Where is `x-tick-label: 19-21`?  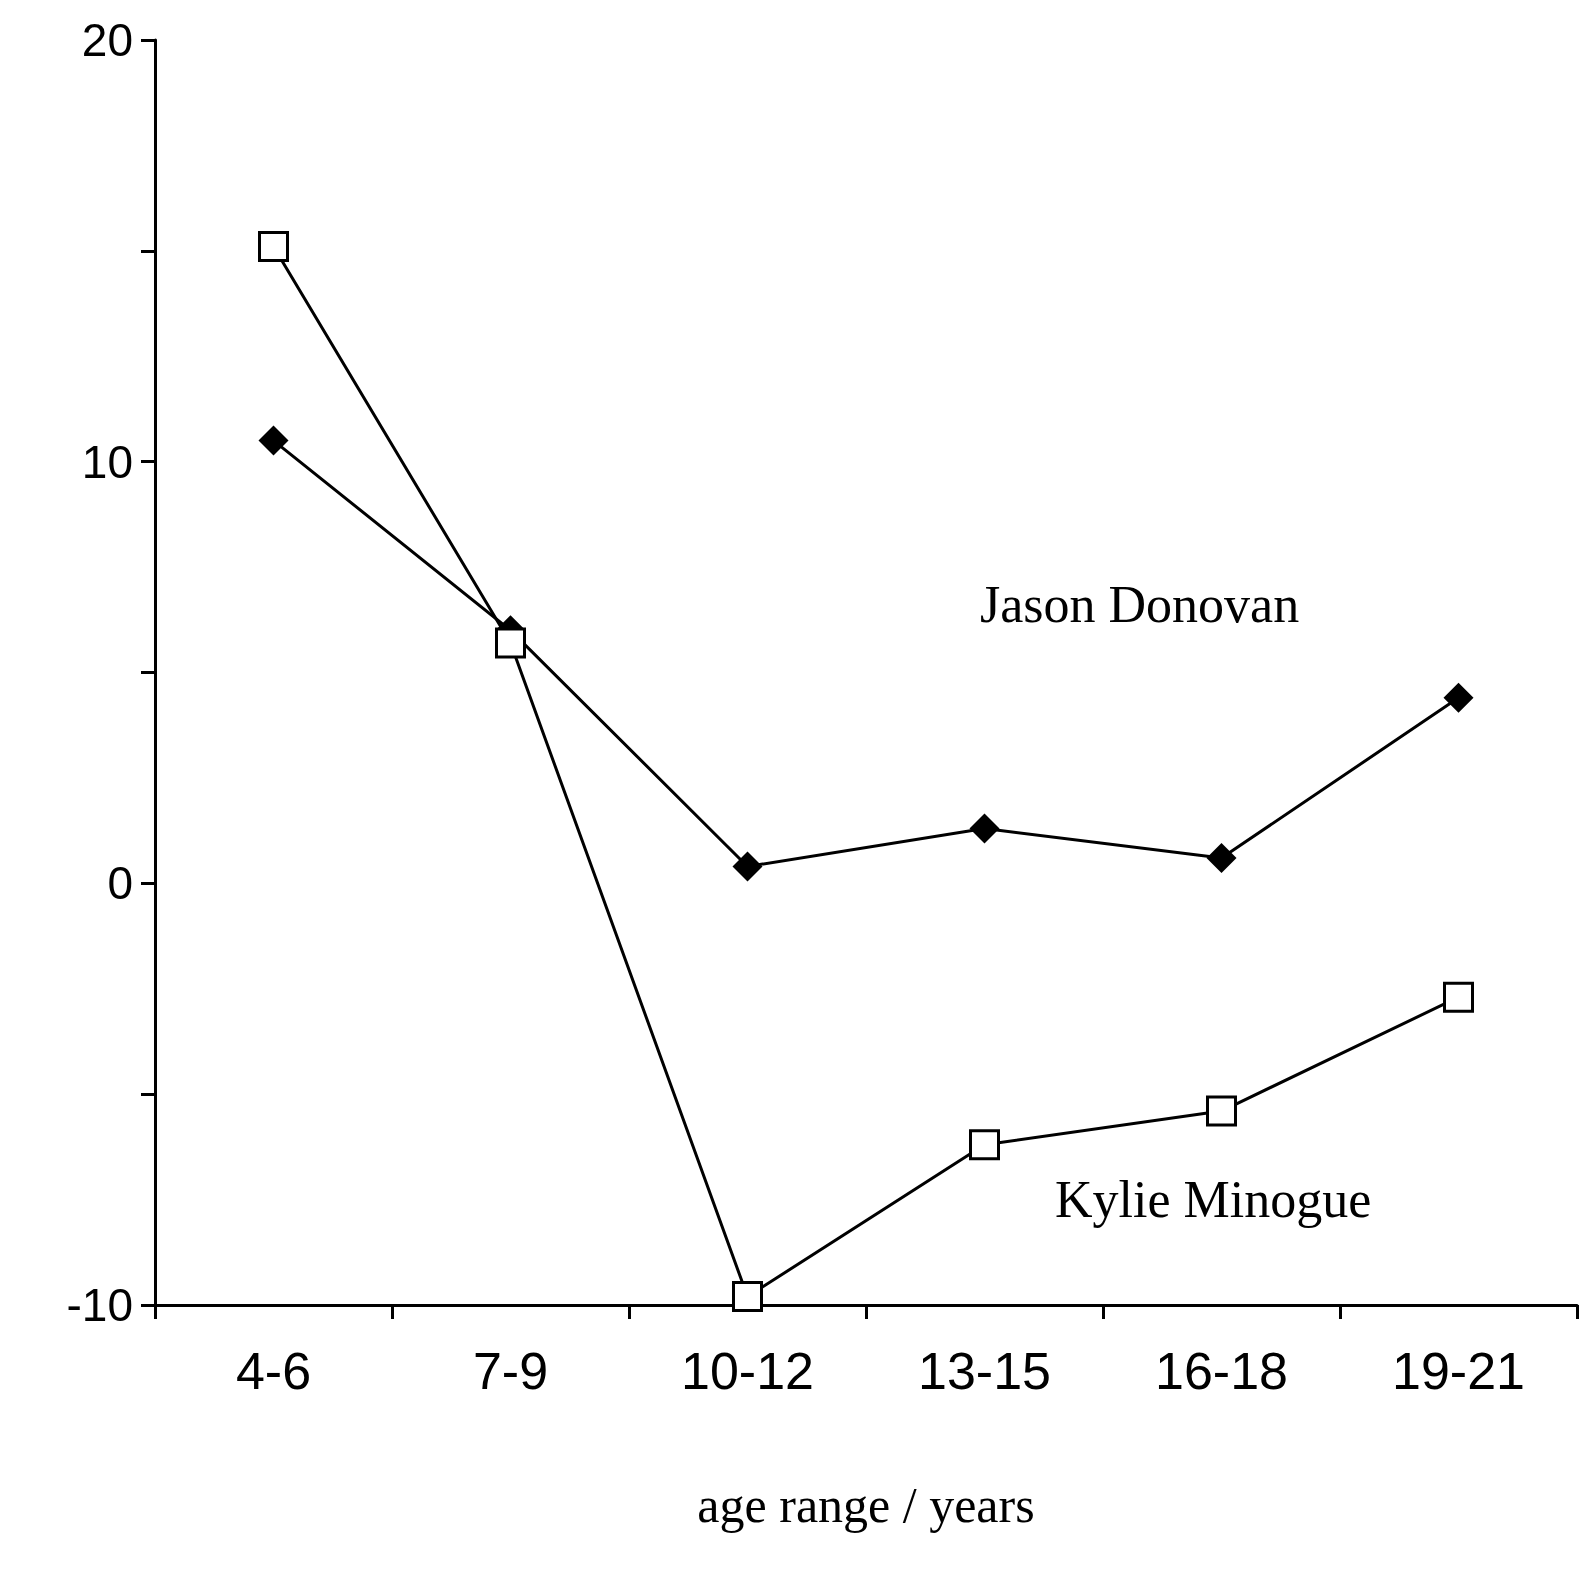 x-tick-label: 19-21 is located at coordinates (1458, 1371).